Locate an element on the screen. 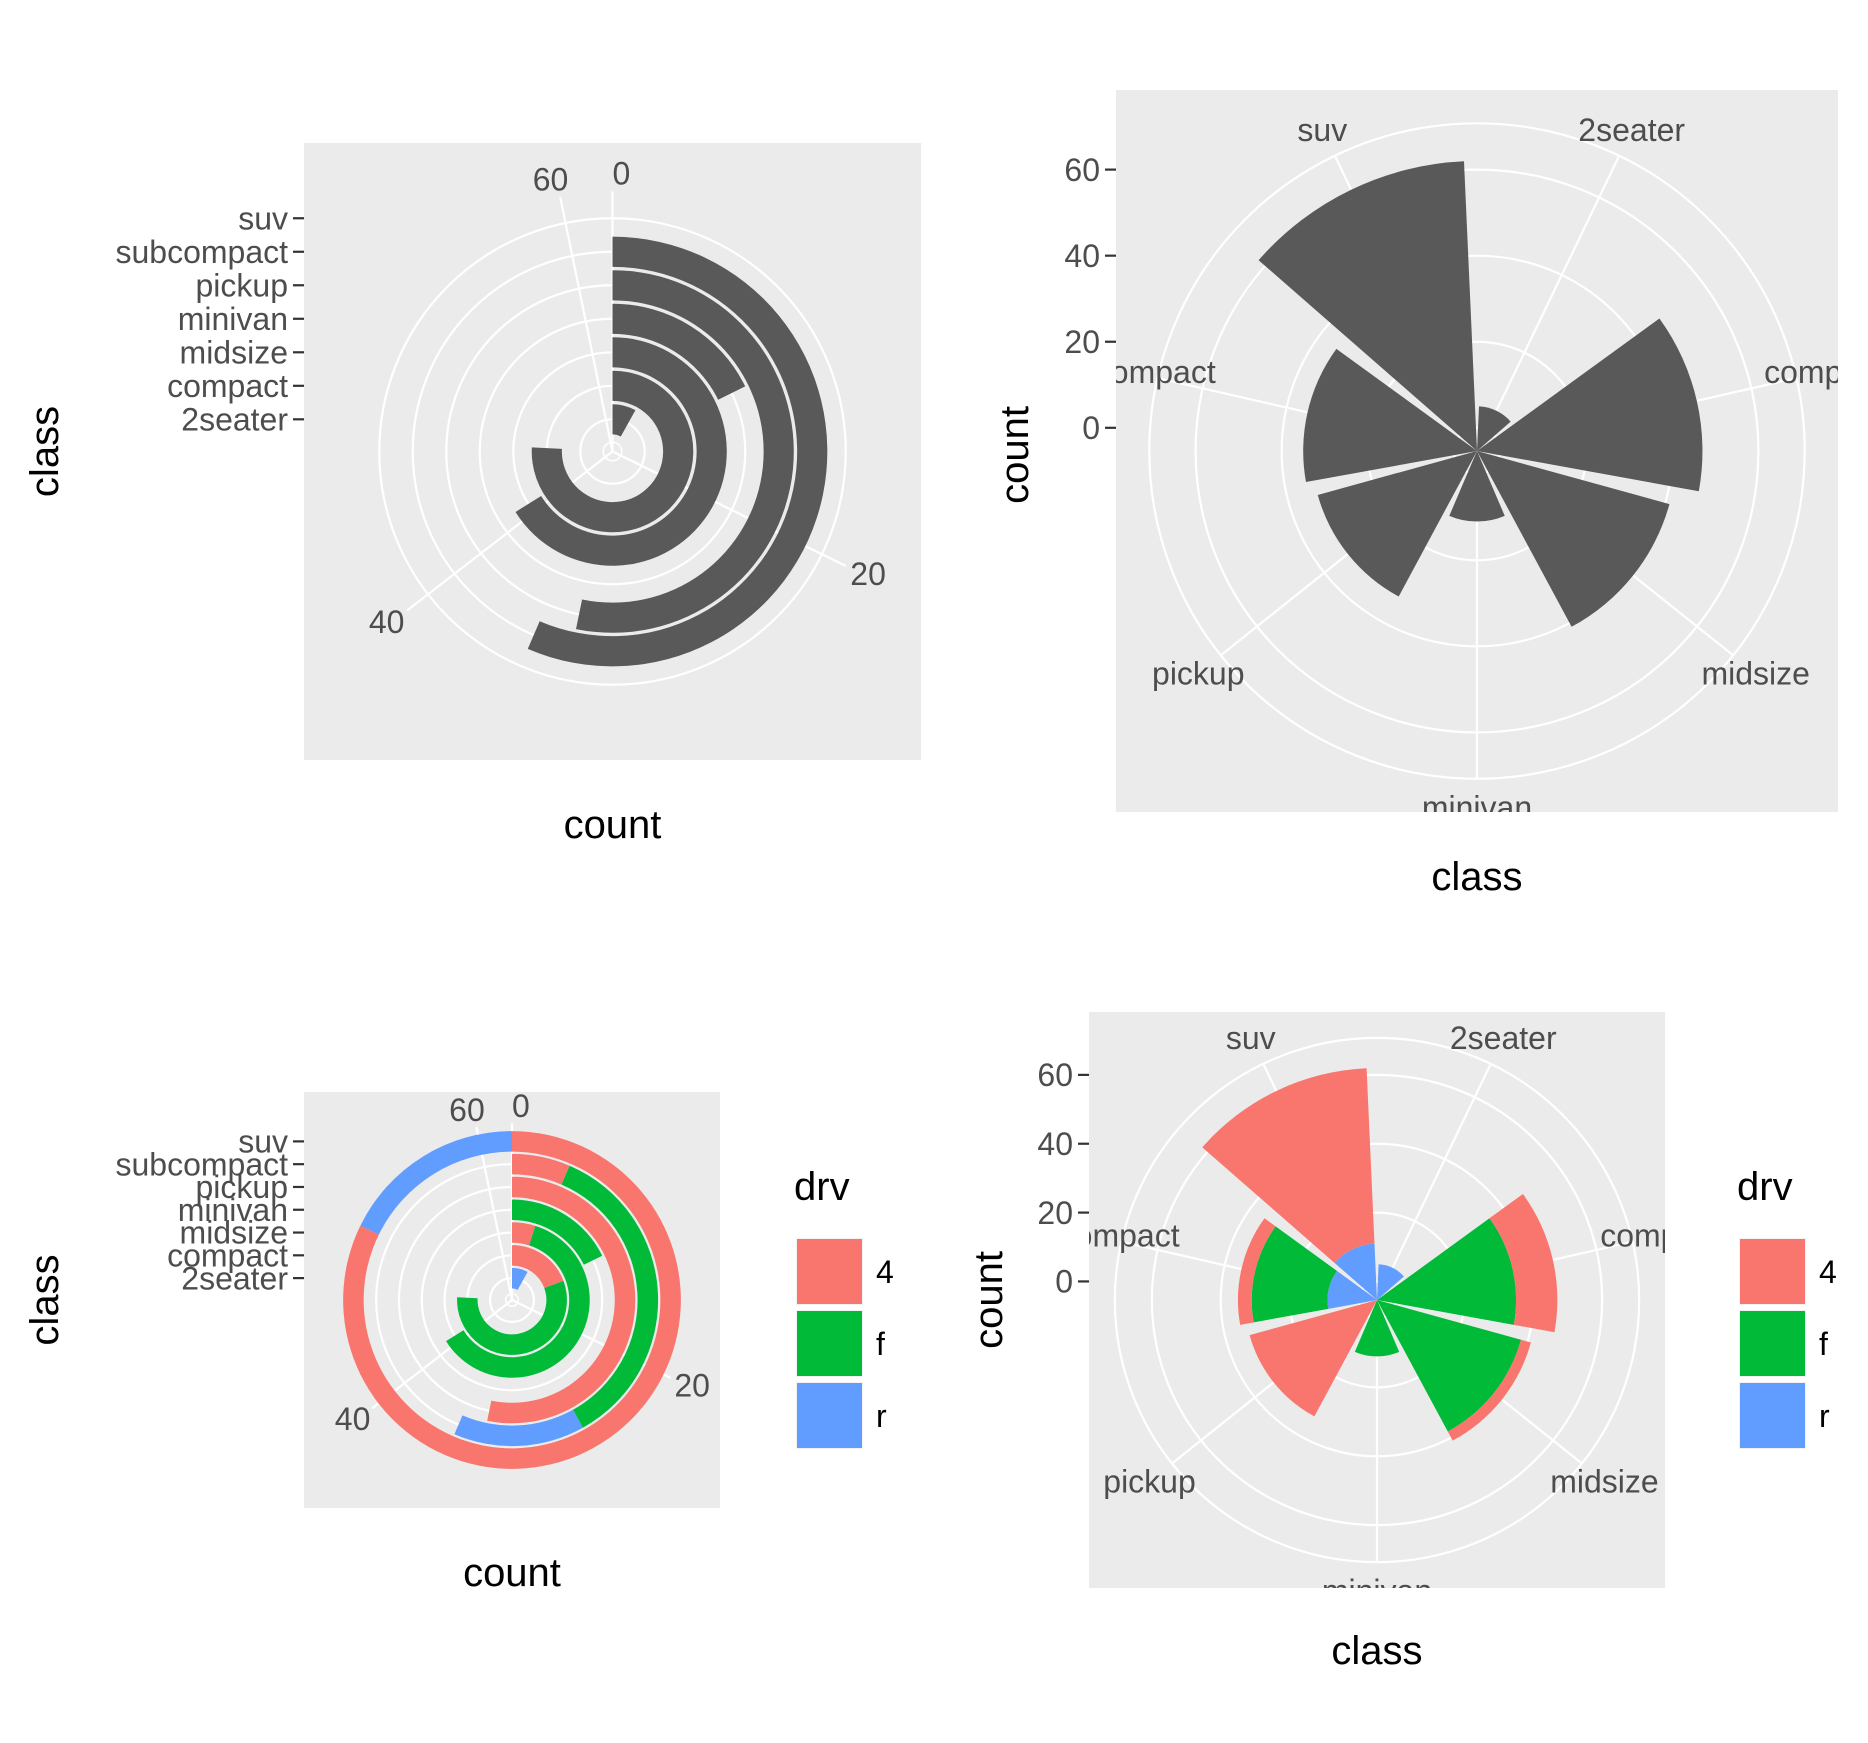 This screenshot has width=1868, height=1743. bar-compact is located at coordinates (1590, 405).